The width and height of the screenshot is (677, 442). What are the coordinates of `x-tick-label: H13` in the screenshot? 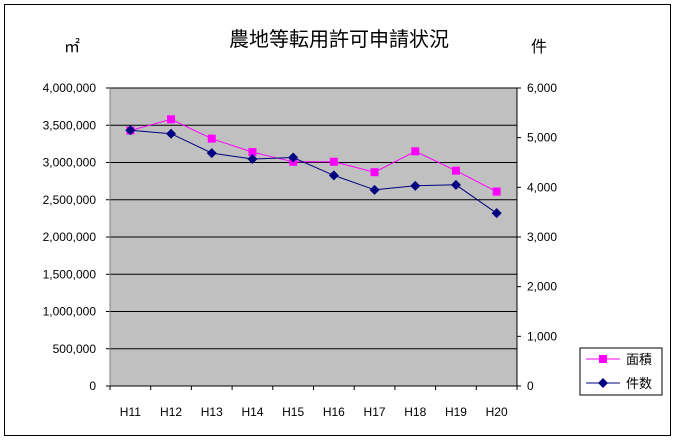 It's located at (212, 412).